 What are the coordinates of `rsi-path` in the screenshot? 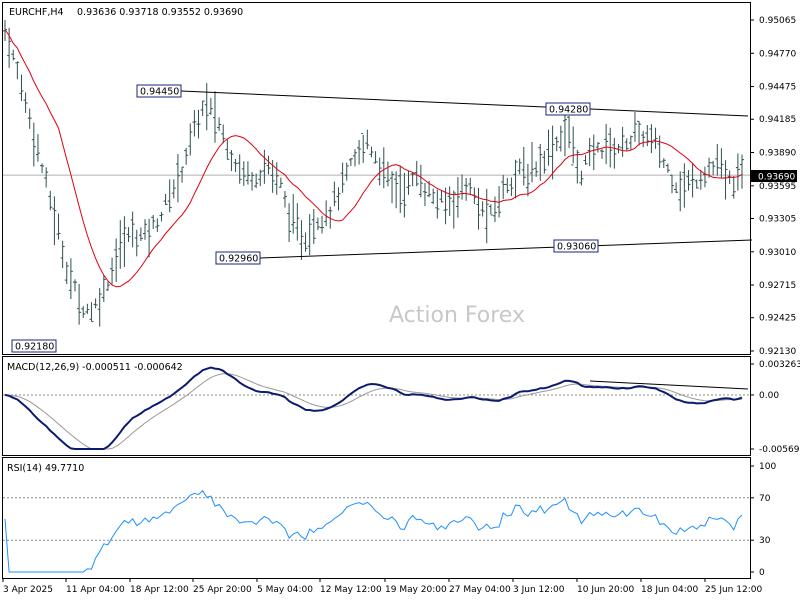 It's located at (373, 531).